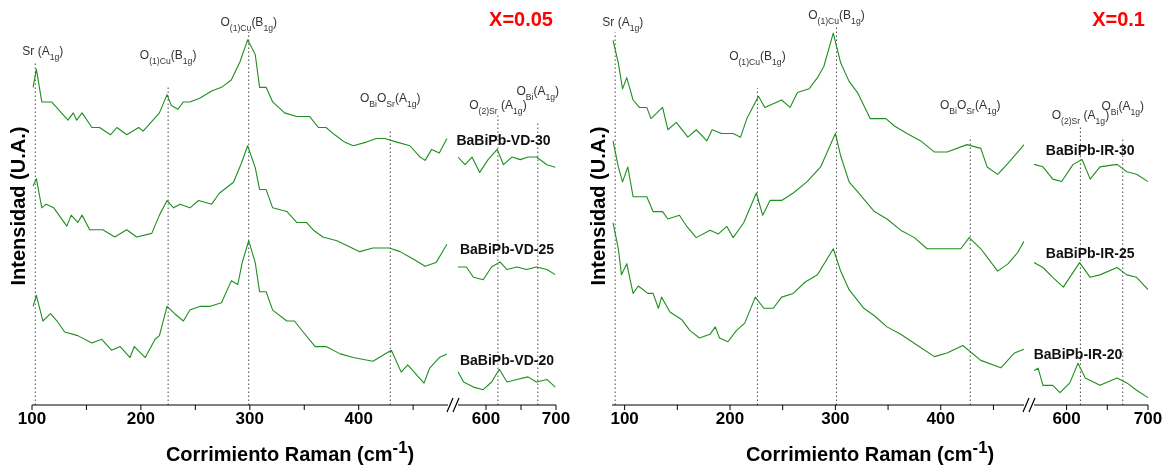 This screenshot has width=1166, height=467. Describe the element at coordinates (1090, 150) in the screenshot. I see `series-label: BaBiPb-IR-30` at that location.